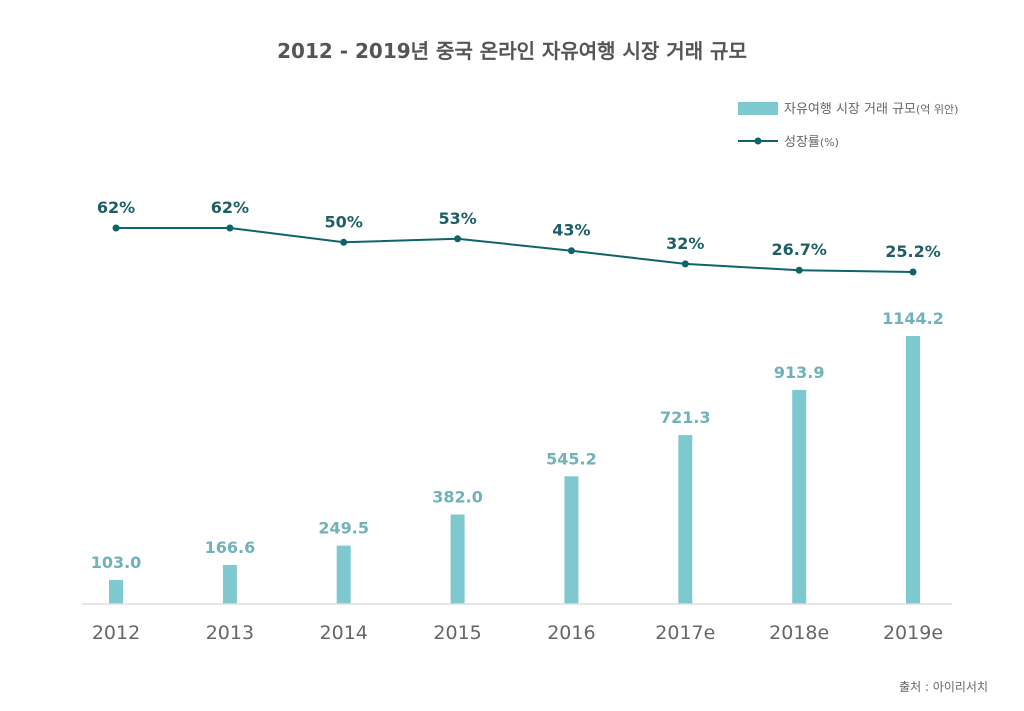 The image size is (1024, 711). I want to click on legend-line-marker, so click(758, 141).